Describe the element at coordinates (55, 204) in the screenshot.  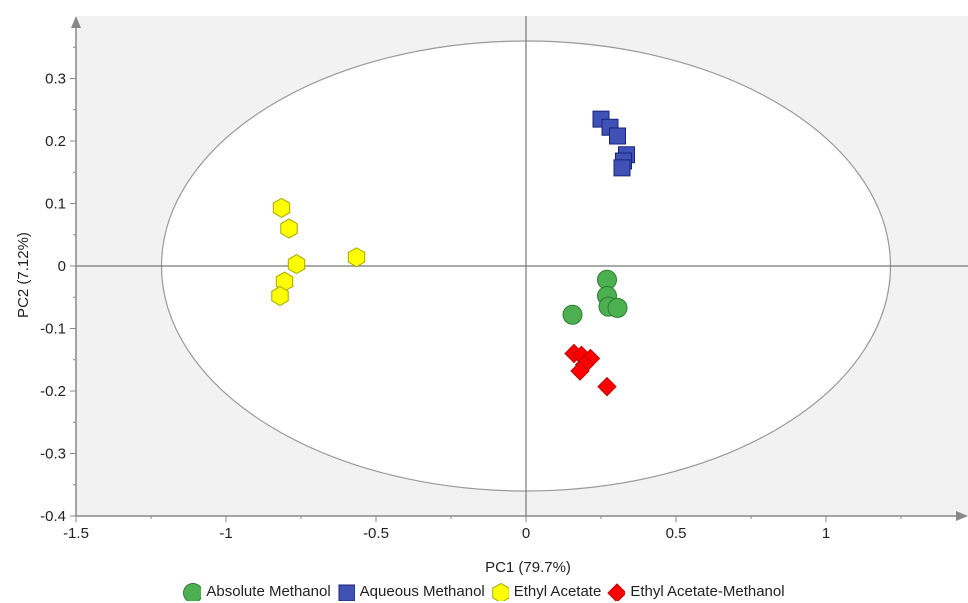
I see `y-tick-label: 0.1` at that location.